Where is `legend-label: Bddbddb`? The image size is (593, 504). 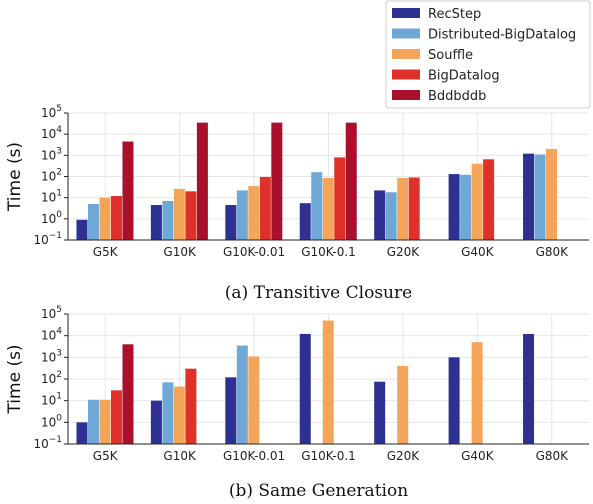
legend-label: Bddbddb is located at coordinates (457, 96).